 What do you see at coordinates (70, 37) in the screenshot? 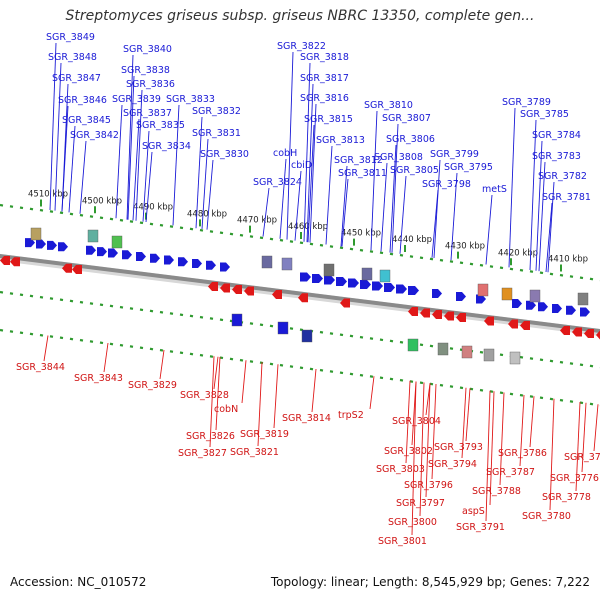
I see `forward-gene-label: SGR_3849` at bounding box center [70, 37].